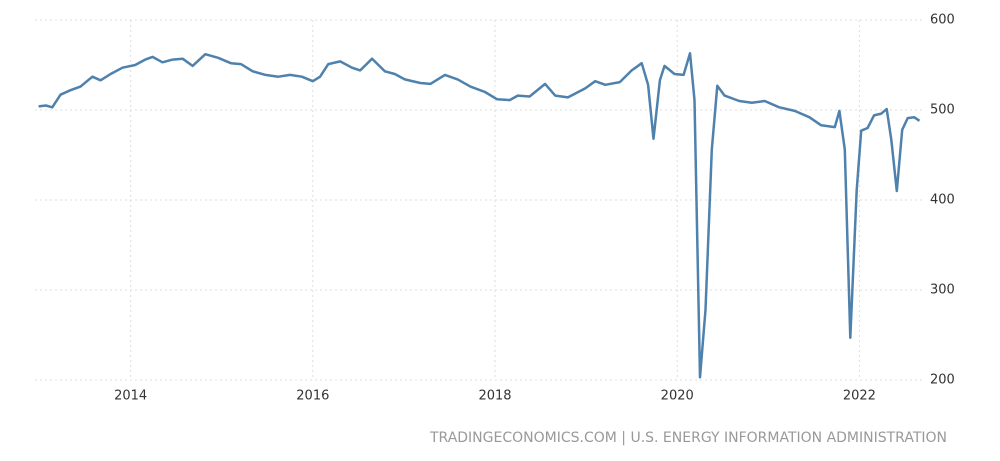  Describe the element at coordinates (942, 290) in the screenshot. I see `y-tick-label: 300` at that location.